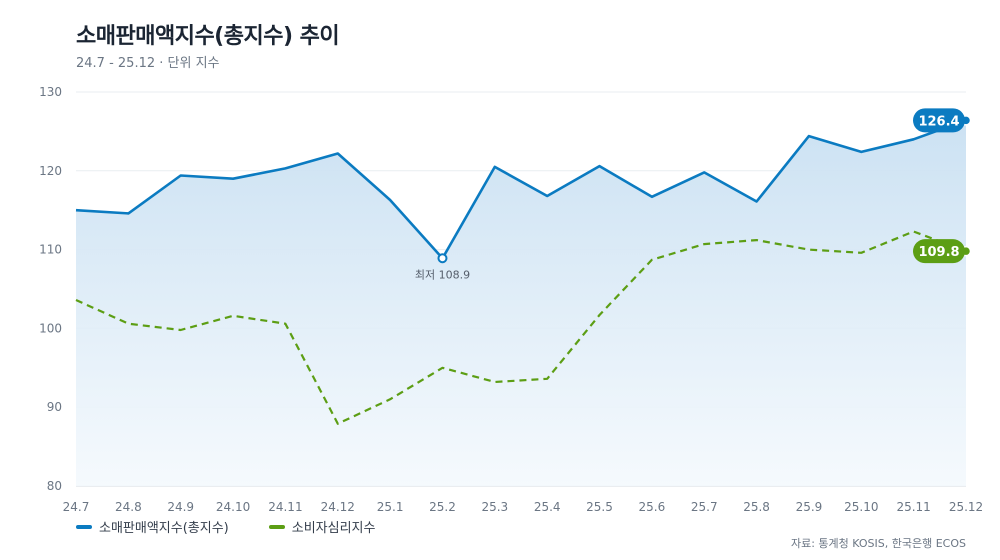  I want to click on x-tick-label: 24.7, so click(76, 507).